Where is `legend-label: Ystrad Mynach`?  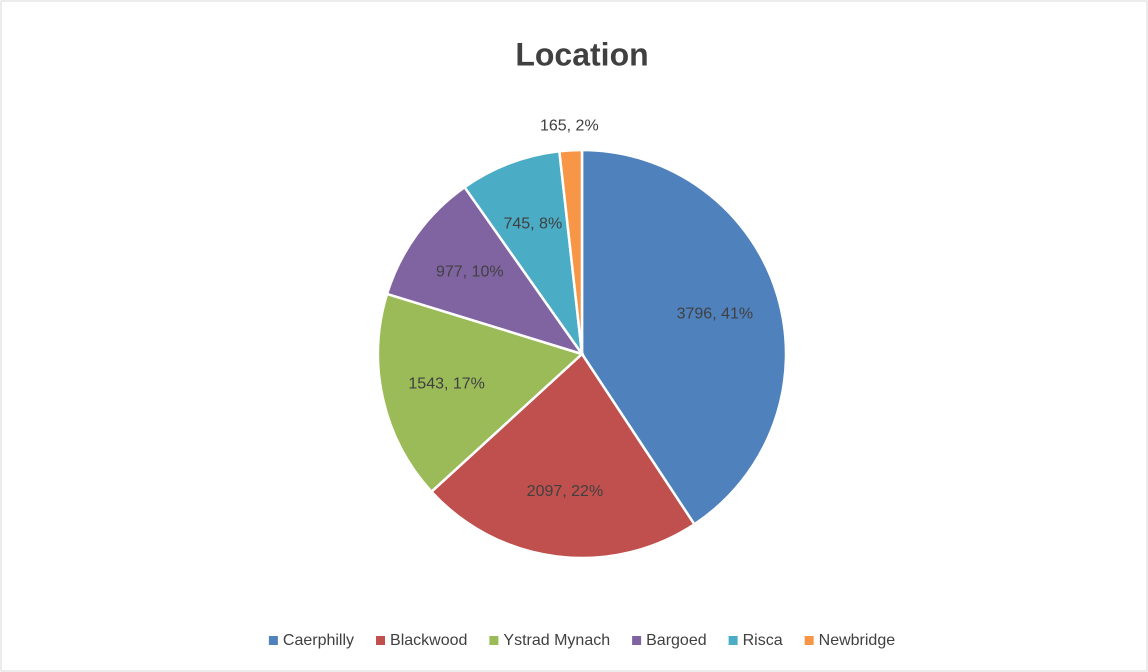
legend-label: Ystrad Mynach is located at coordinates (556, 640).